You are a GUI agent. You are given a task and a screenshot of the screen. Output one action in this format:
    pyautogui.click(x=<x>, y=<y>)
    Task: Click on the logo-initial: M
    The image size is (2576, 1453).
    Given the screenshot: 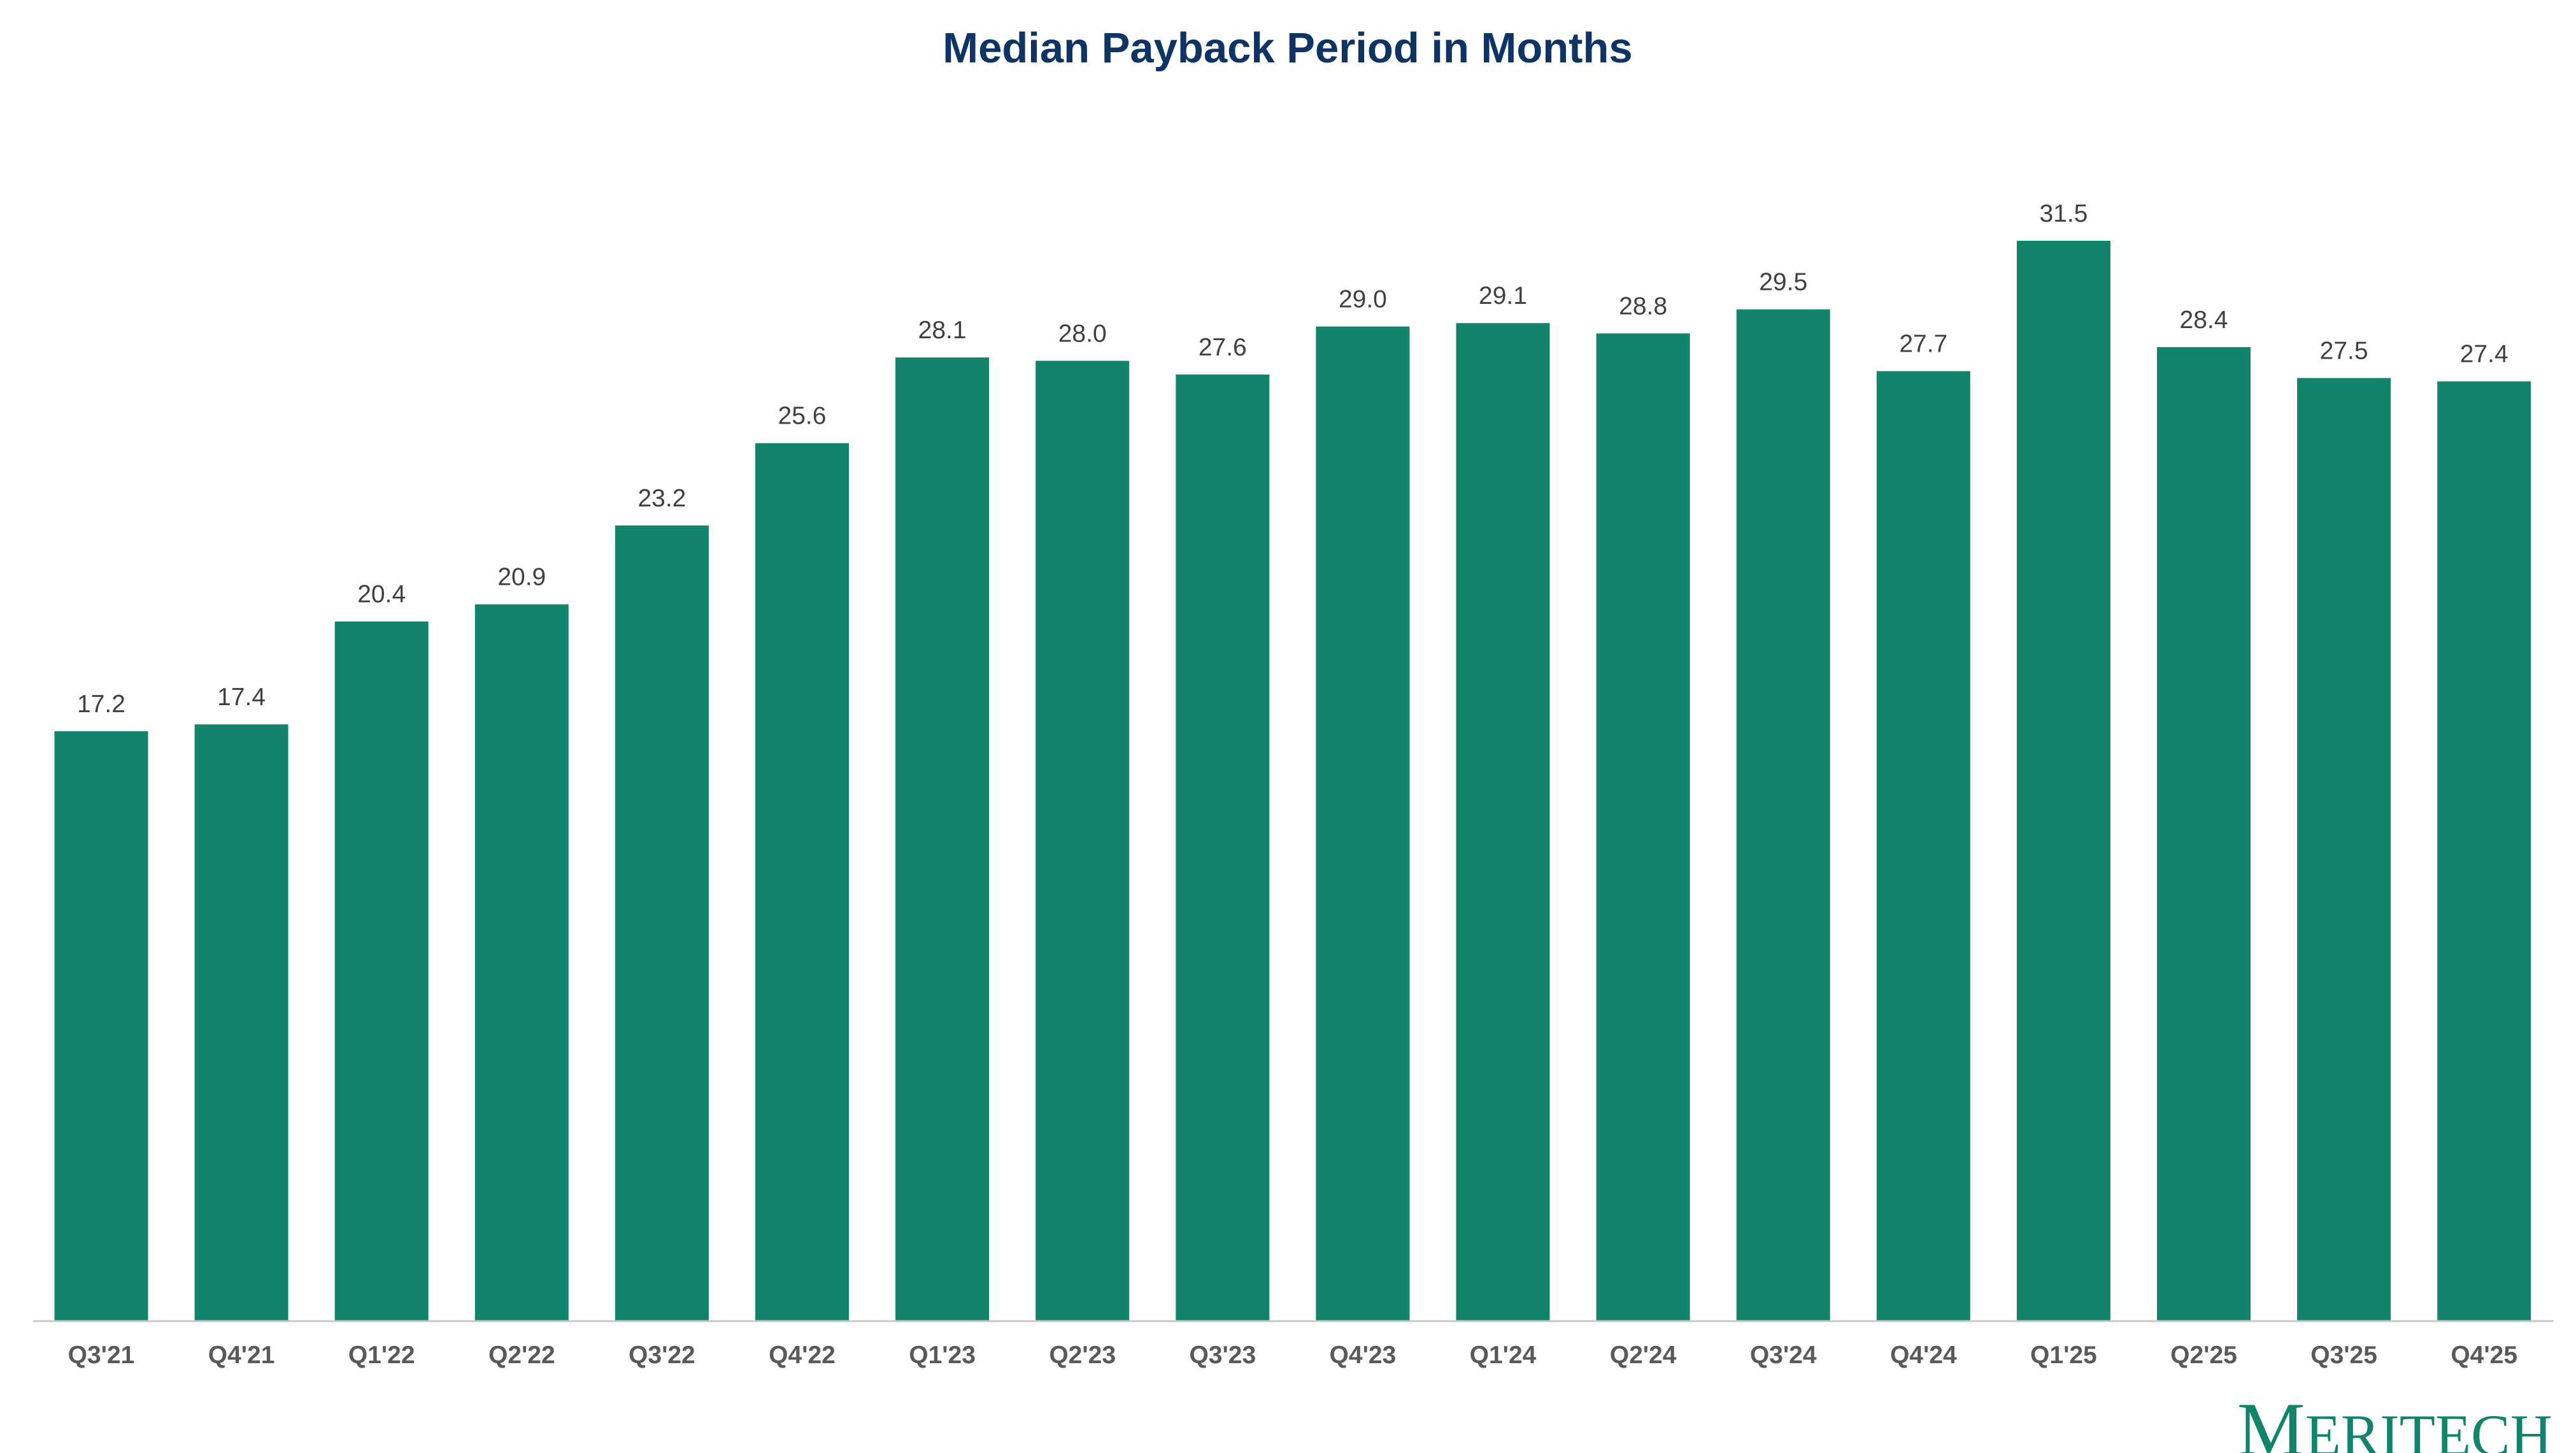 What is the action you would take?
    pyautogui.click(x=2271, y=1420)
    